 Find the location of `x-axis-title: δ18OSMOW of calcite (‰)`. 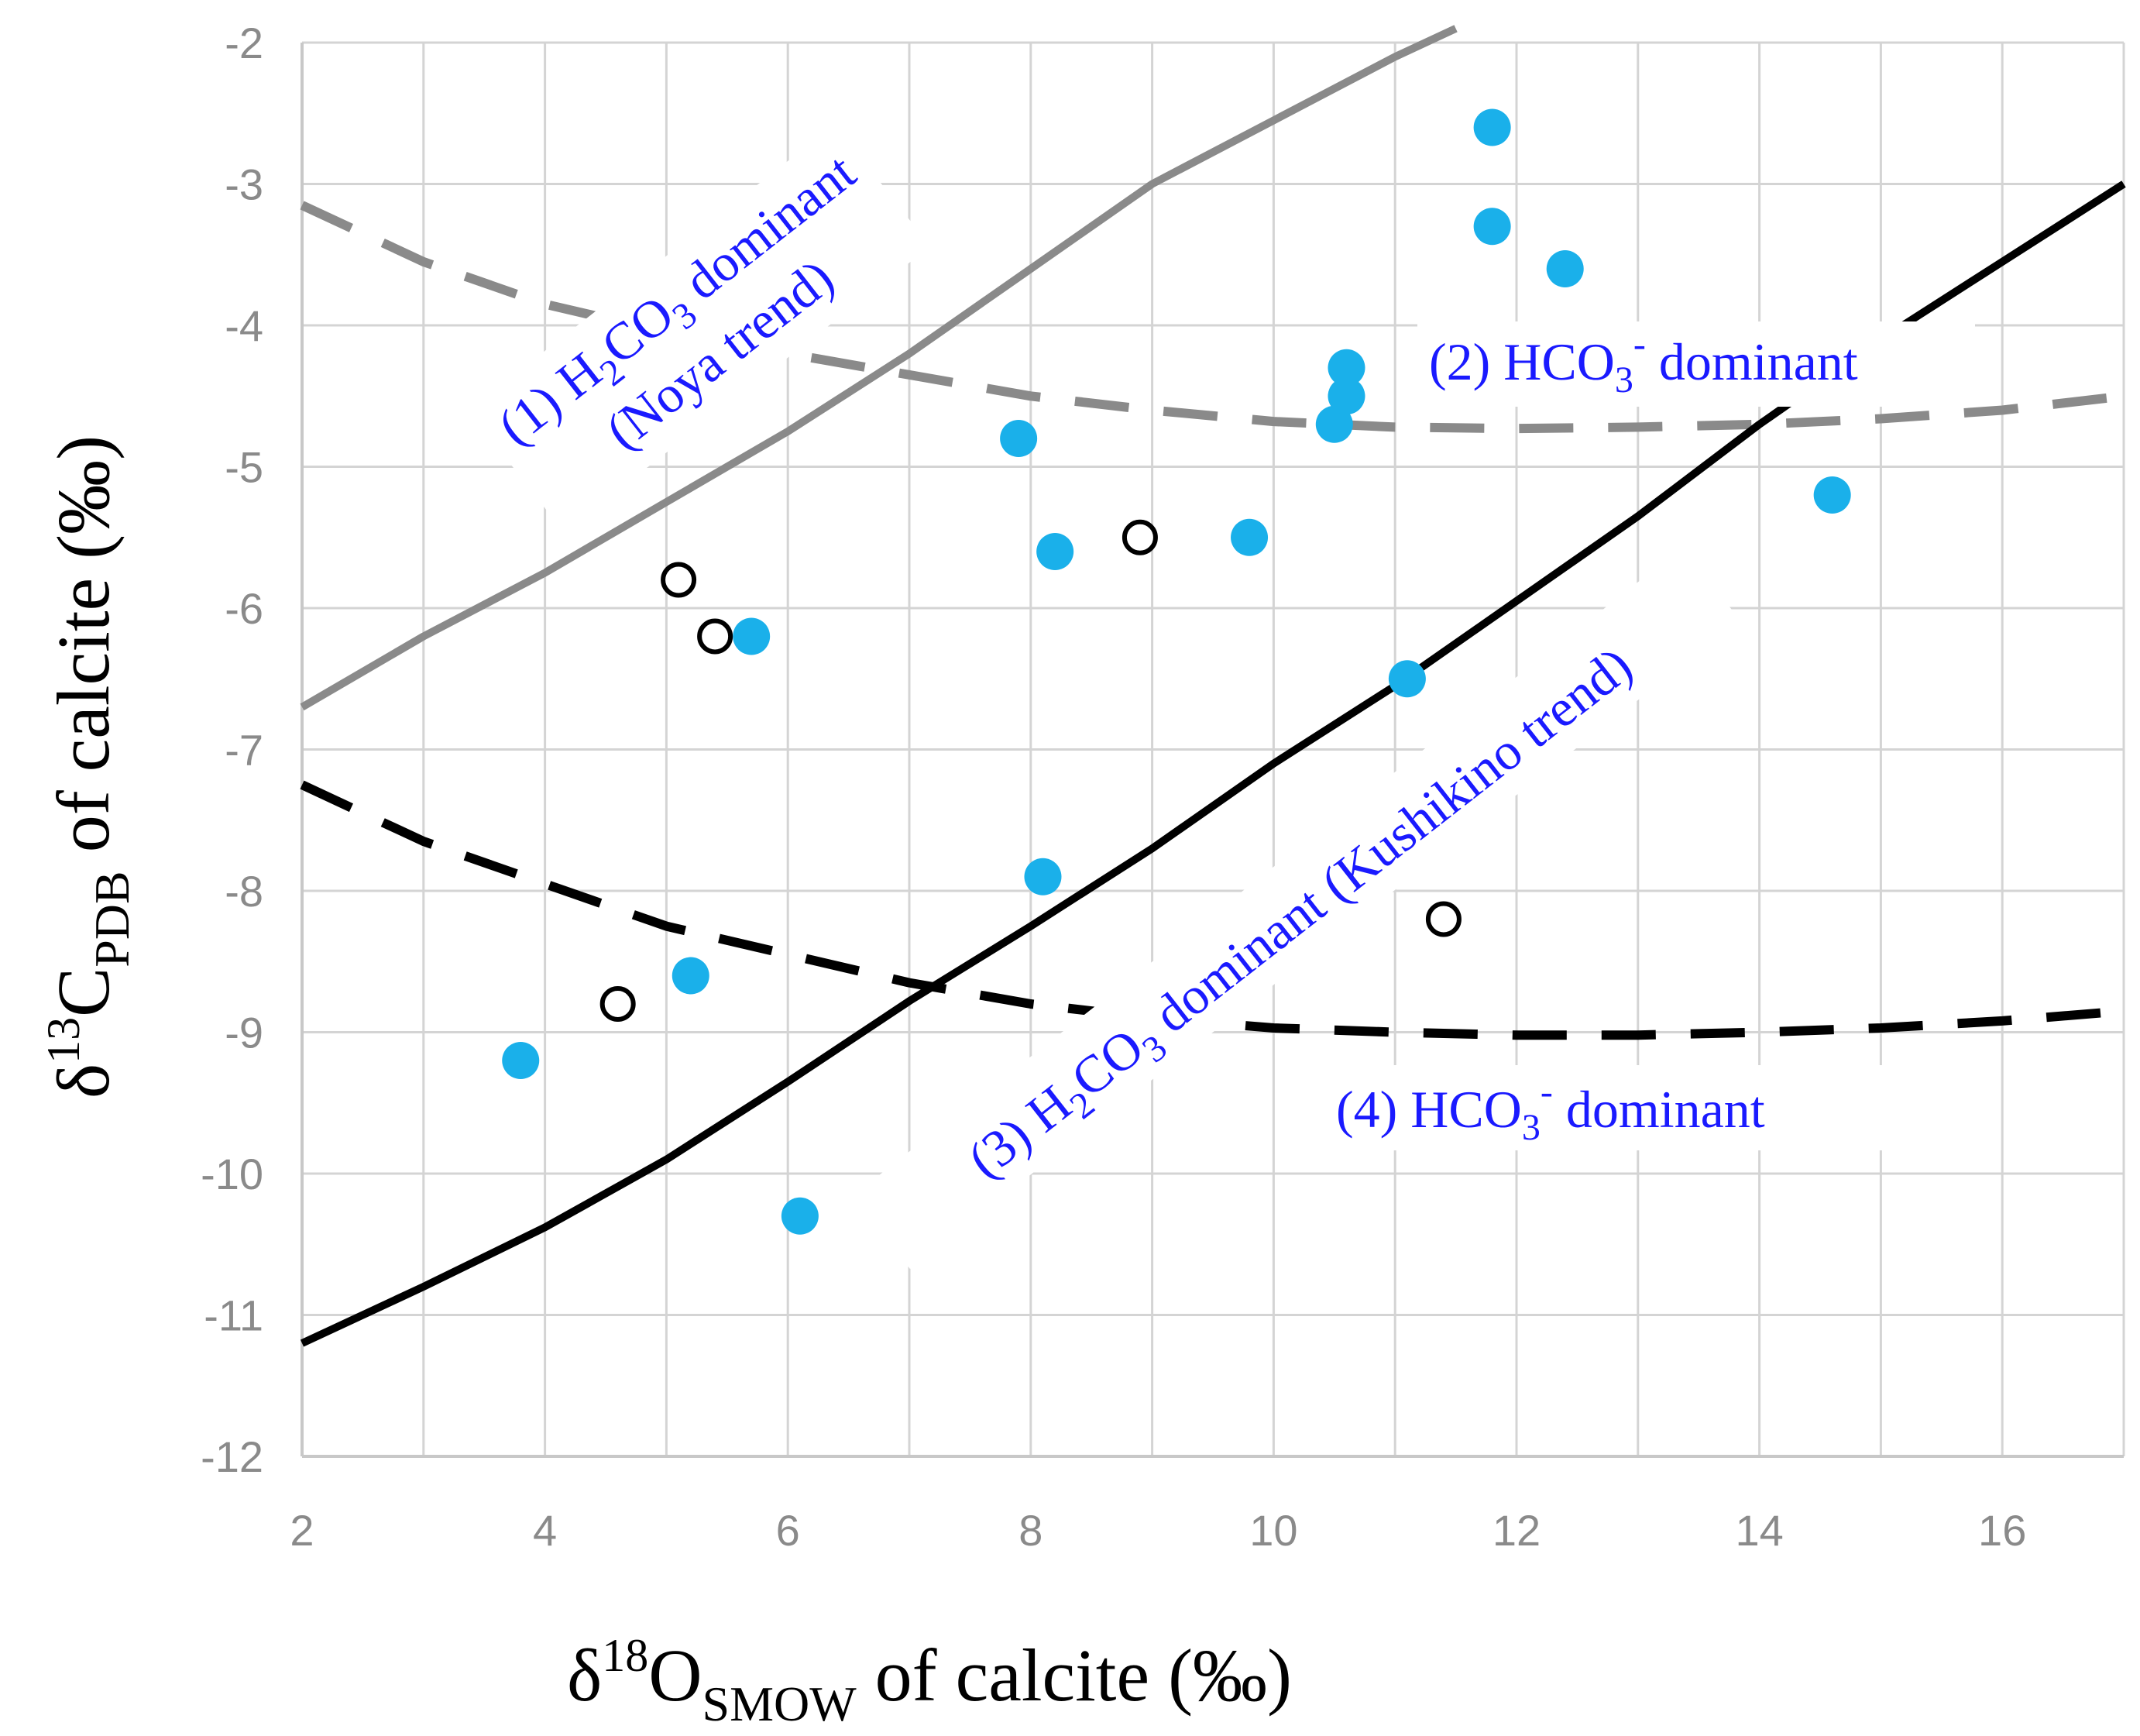

x-axis-title: δ18OSMOW of calcite (‰) is located at coordinates (930, 1680).